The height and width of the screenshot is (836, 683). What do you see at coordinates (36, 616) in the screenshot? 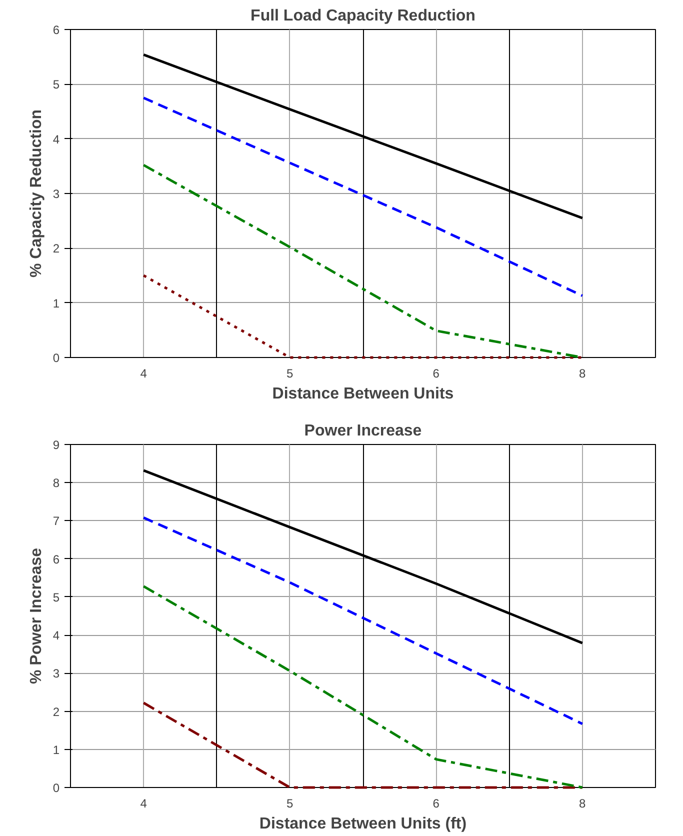
I see `y-axis-title: % Power Increase` at bounding box center [36, 616].